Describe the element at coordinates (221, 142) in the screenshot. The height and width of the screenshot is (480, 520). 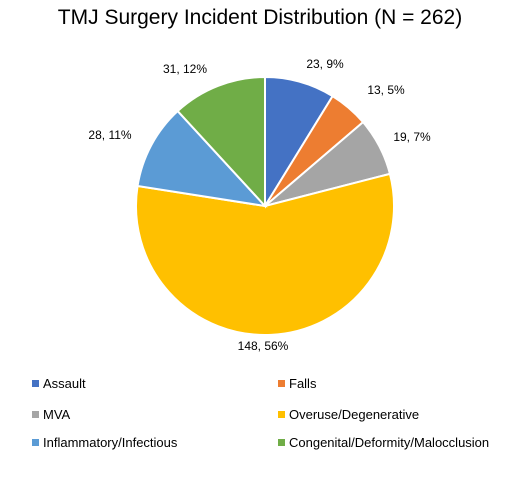
I see `pie-slice-congenital-deformity-malocclusion` at that location.